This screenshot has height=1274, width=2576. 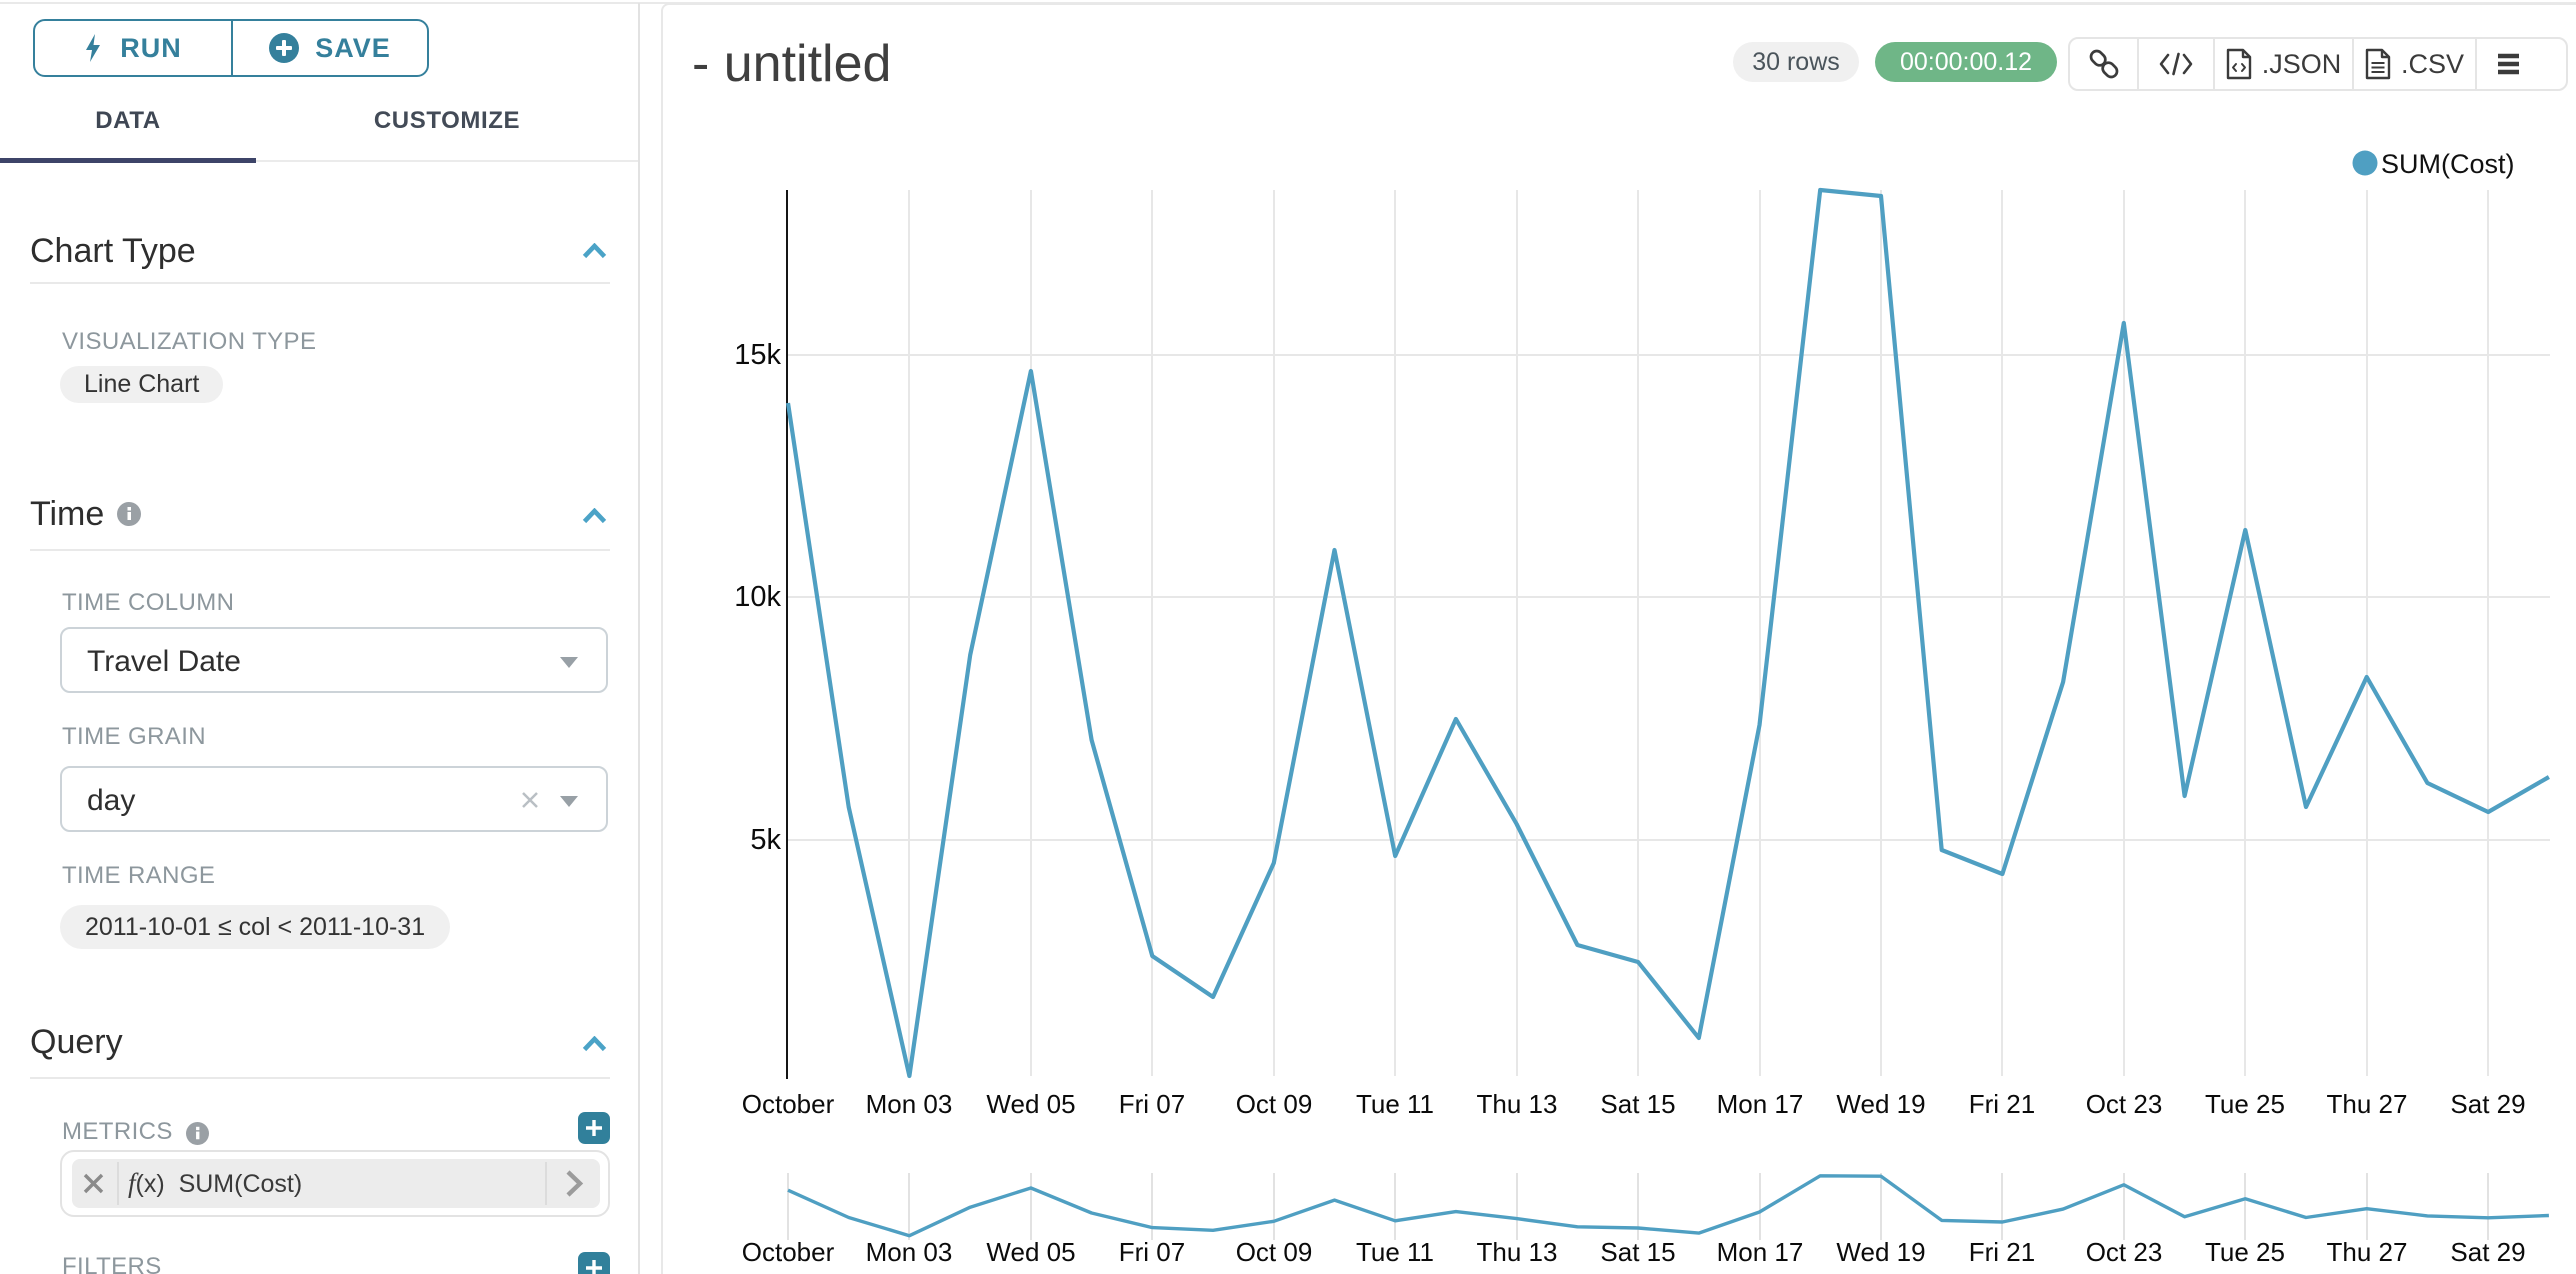 I want to click on svg-text: 5k, so click(x=765, y=840).